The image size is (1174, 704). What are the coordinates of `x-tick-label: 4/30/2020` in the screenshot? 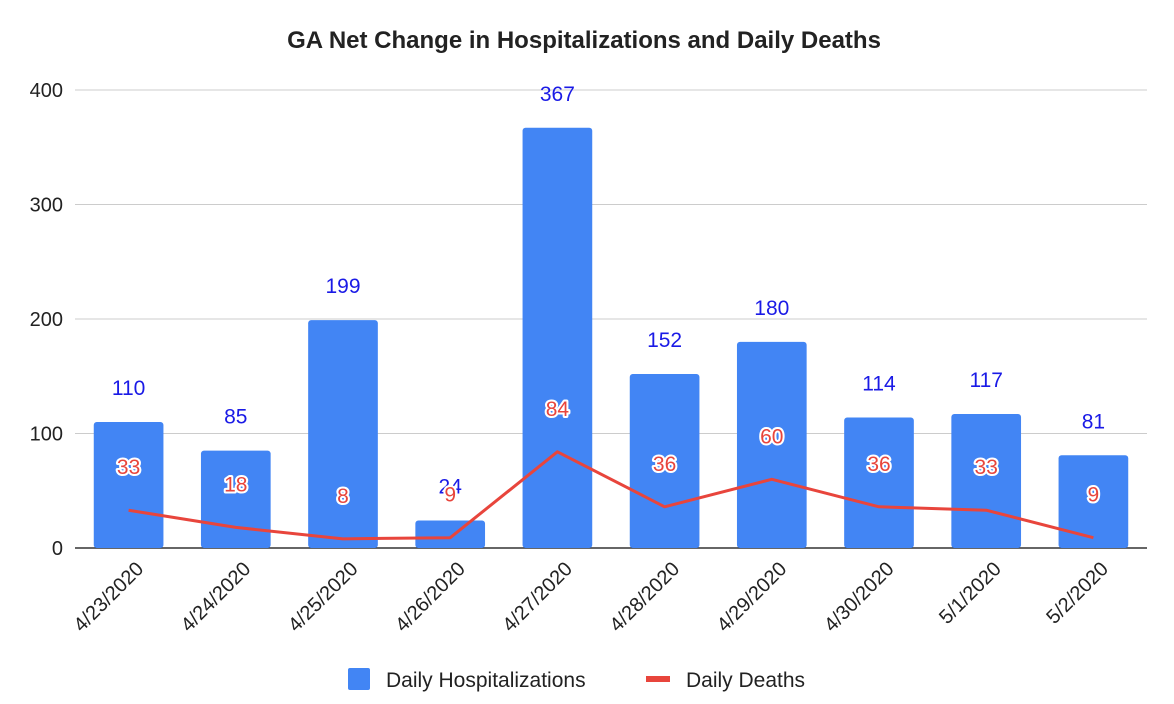 It's located at (859, 597).